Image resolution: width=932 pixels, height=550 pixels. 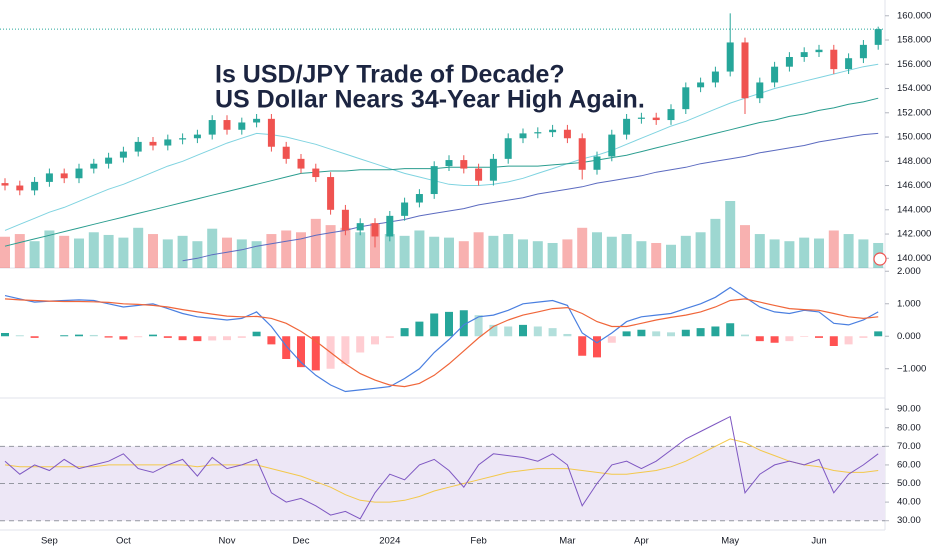 What do you see at coordinates (390, 75) in the screenshot?
I see `headline: Is USD/JPY Trade of Decade?` at bounding box center [390, 75].